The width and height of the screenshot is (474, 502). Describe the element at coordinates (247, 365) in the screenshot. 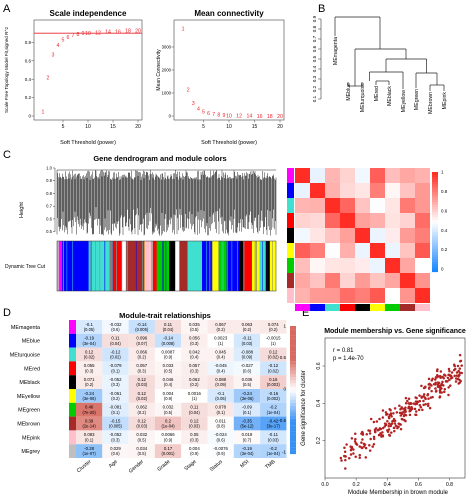

I see `module-trait-correlation: -0.027` at that location.